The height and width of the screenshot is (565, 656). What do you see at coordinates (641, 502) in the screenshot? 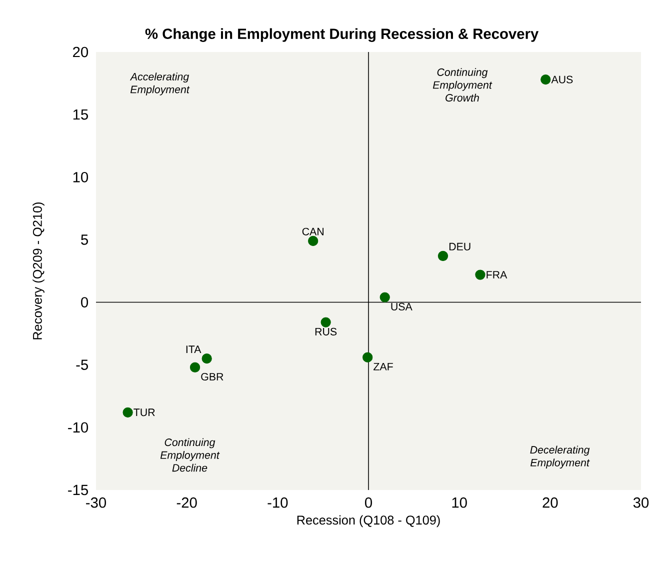
I see `x-tick-label: 30` at bounding box center [641, 502].